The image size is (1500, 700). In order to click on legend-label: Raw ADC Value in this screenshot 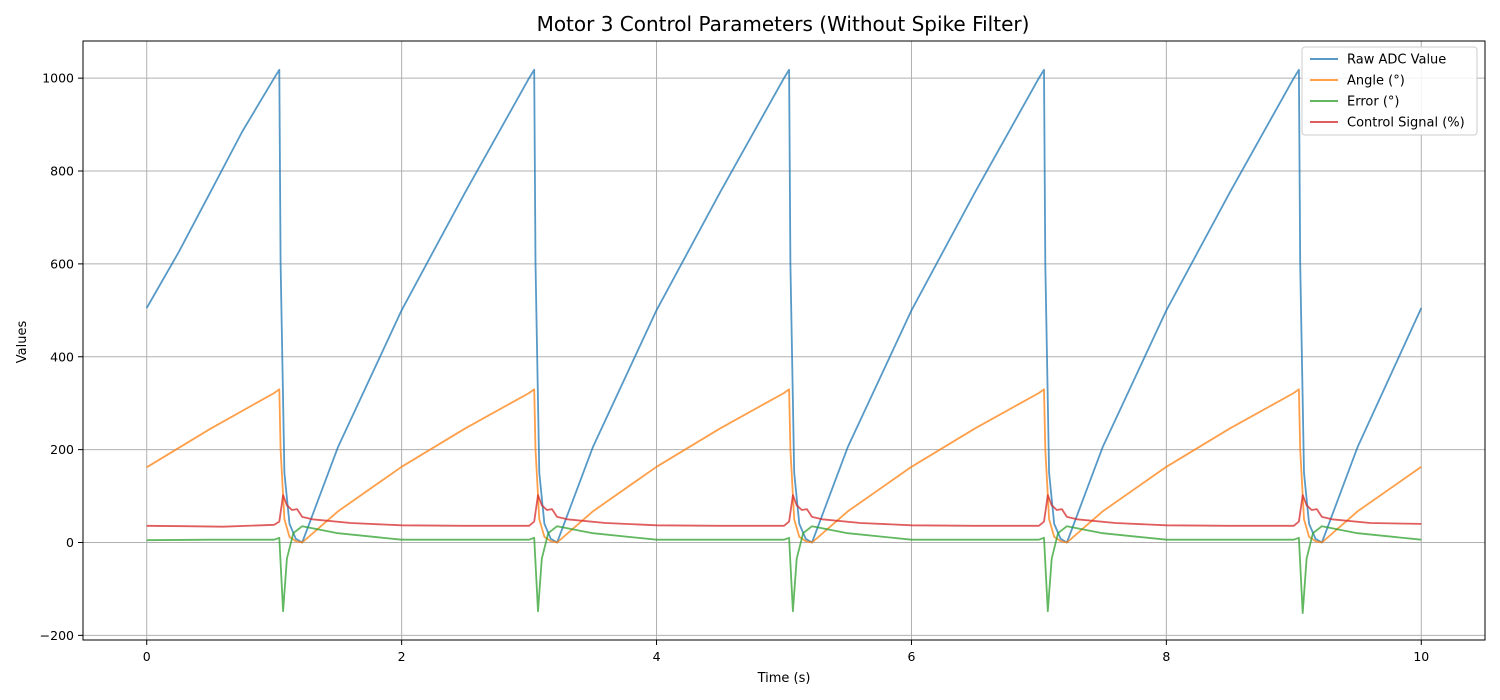, I will do `click(1396, 60)`.